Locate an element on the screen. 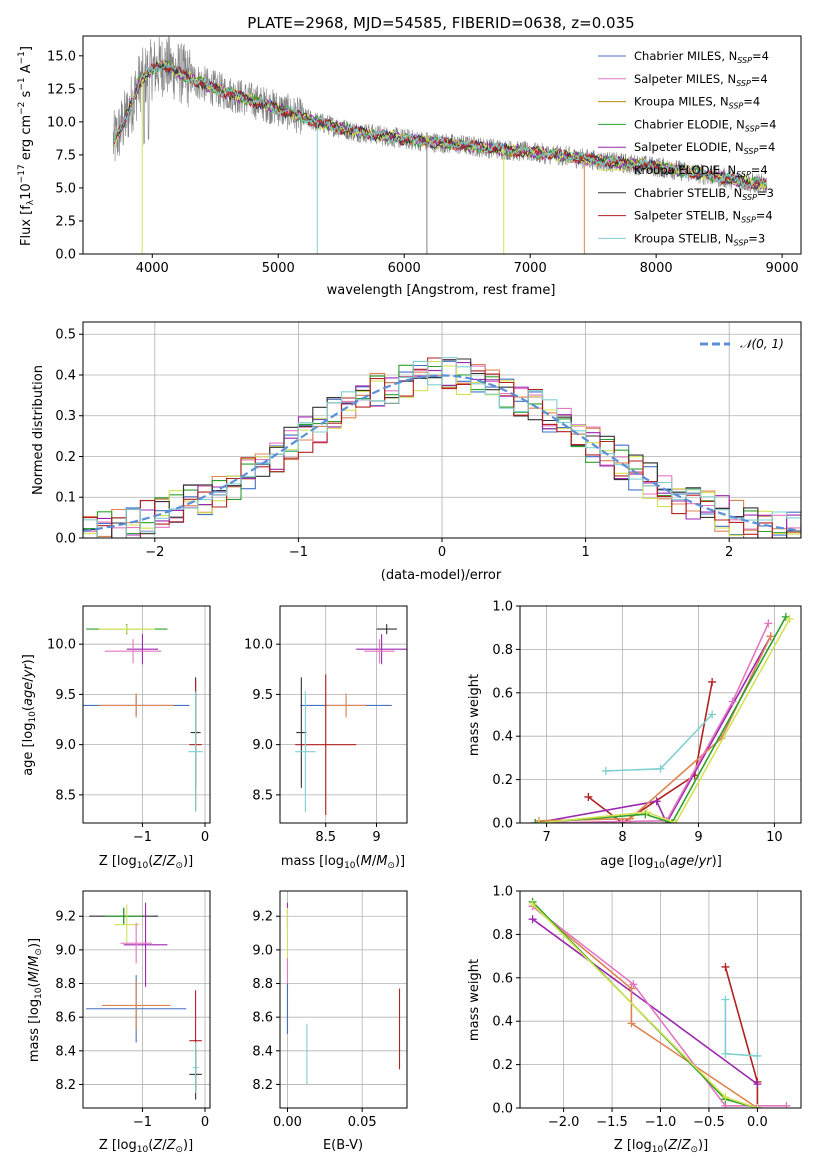 The image size is (819, 1170). residuals-ytick-label: 0.3 is located at coordinates (65, 416).